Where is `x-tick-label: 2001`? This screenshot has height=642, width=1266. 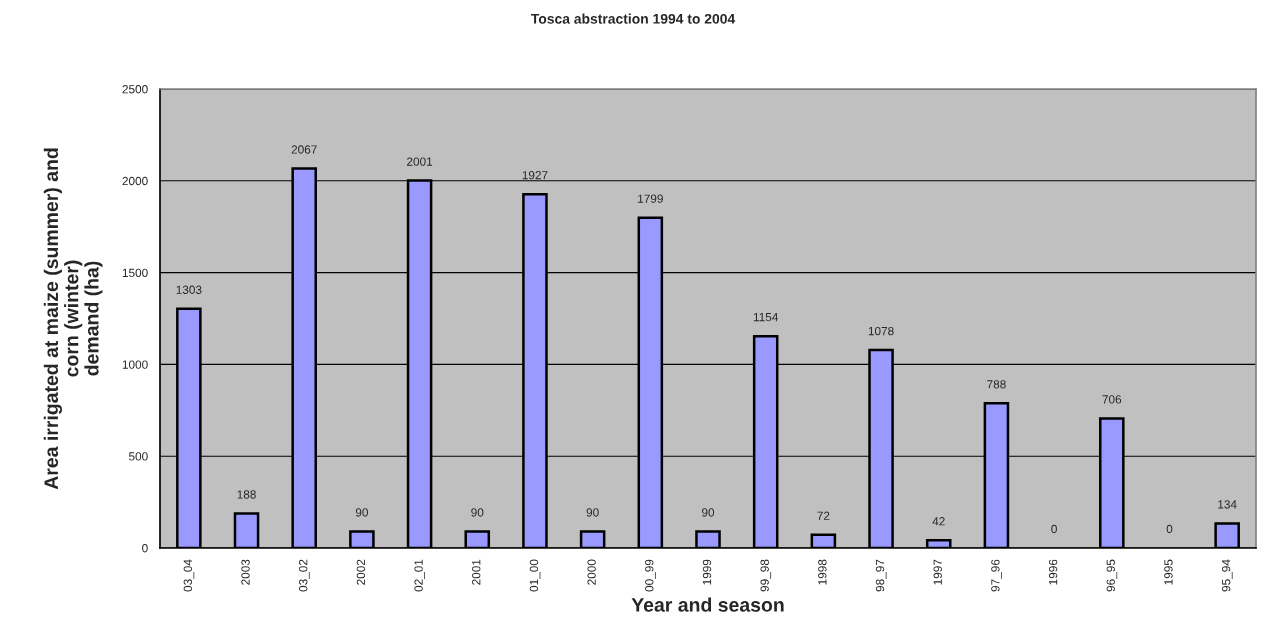 x-tick-label: 2001 is located at coordinates (476, 572).